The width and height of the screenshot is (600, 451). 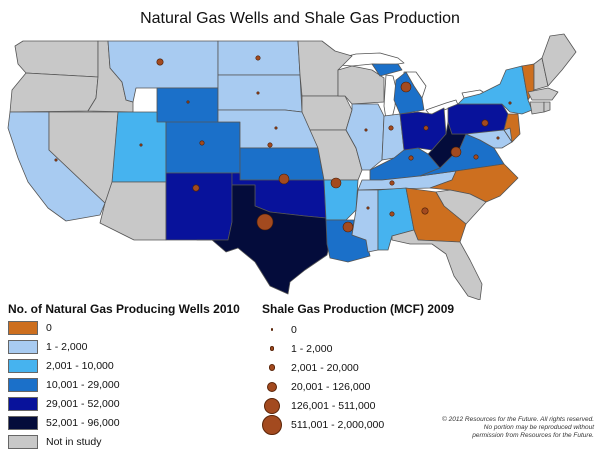 I want to click on shale-marker-tx, so click(x=265, y=222).